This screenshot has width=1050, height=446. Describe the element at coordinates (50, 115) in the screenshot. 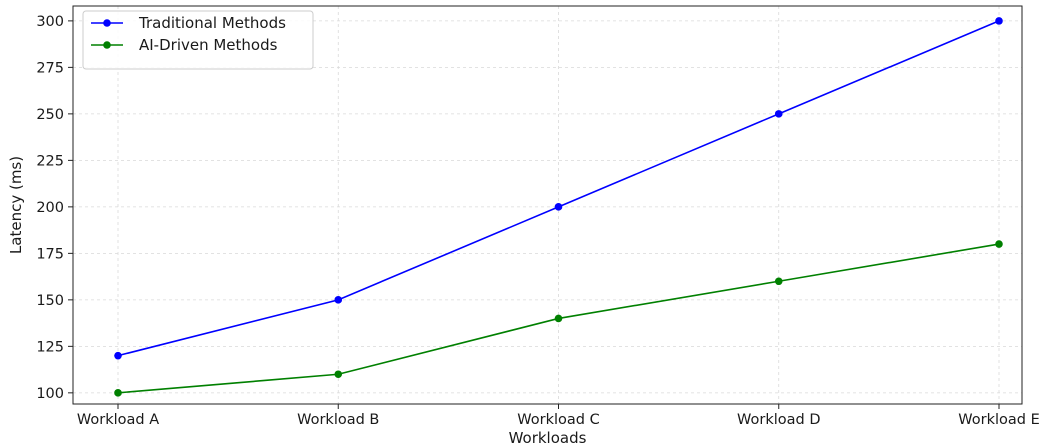

I see `y-tick-label: 250` at that location.